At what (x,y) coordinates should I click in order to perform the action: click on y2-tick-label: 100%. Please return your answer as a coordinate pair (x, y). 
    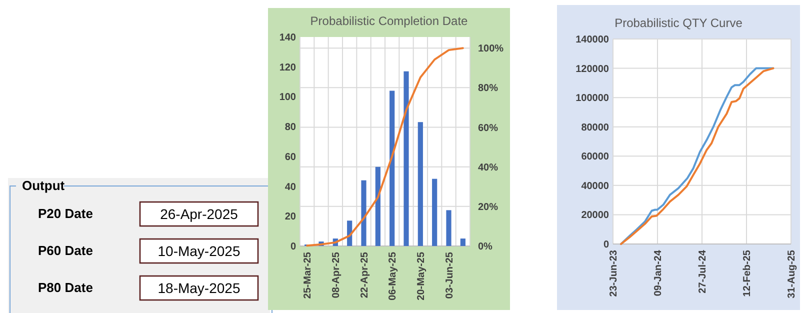
    Looking at the image, I should click on (491, 49).